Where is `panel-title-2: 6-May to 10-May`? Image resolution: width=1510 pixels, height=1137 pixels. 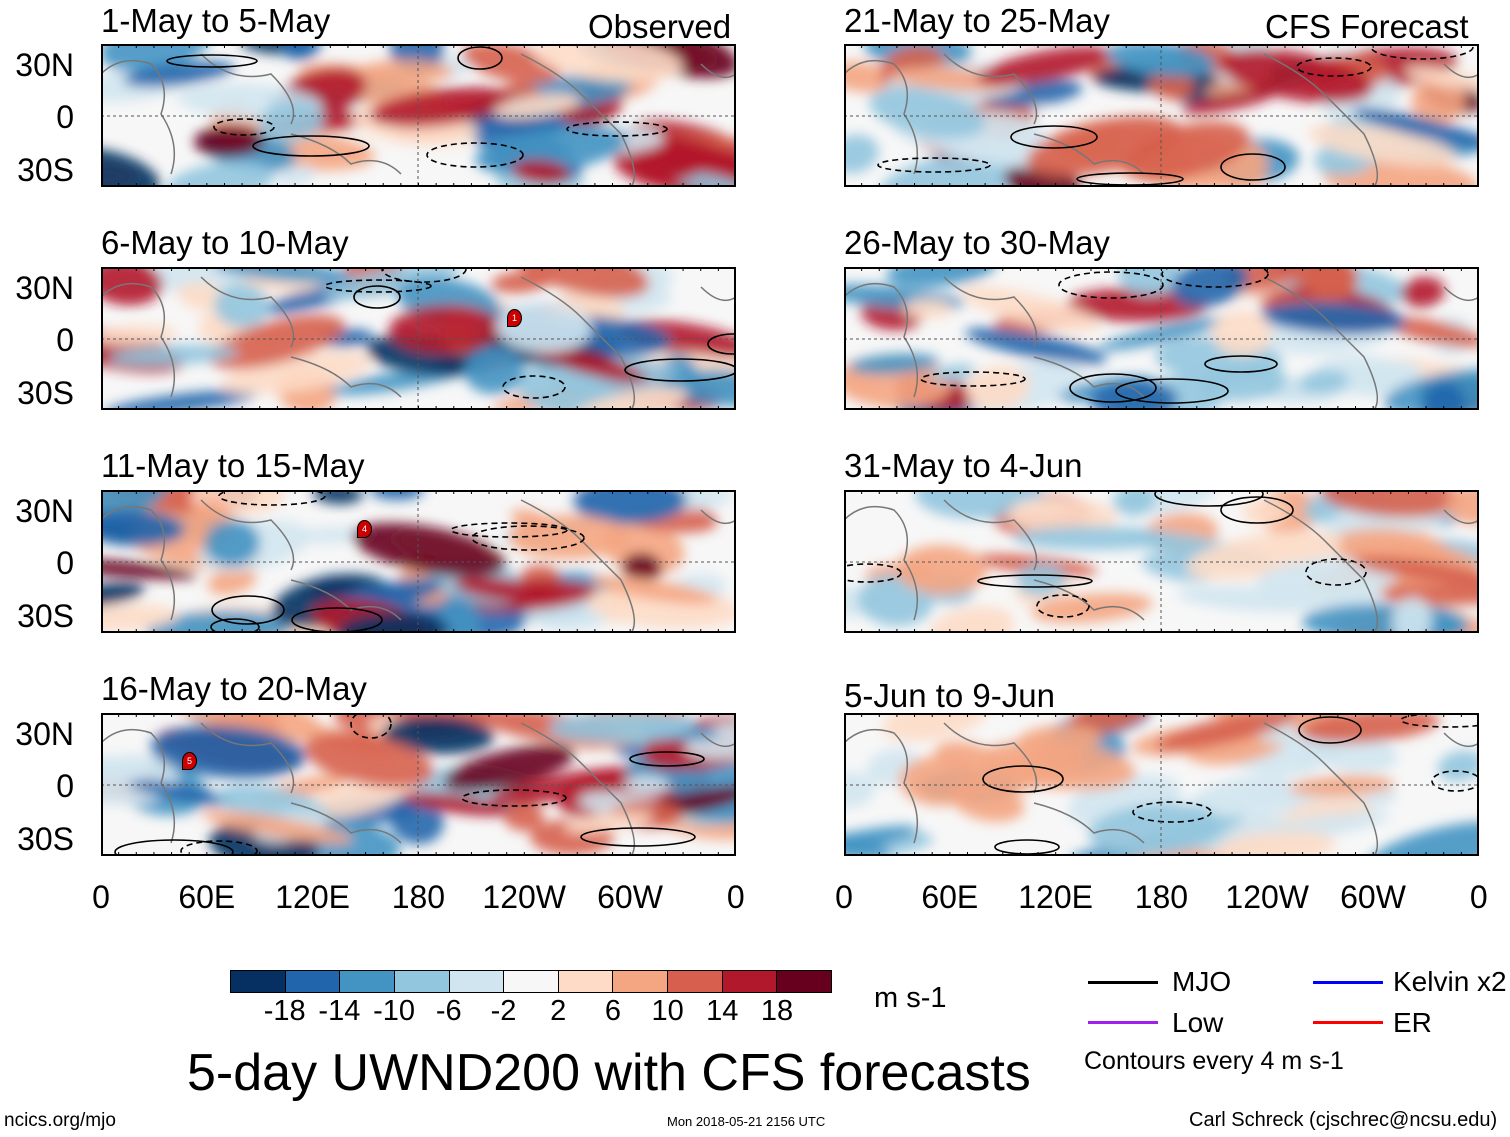
panel-title-2: 6-May to 10-May is located at coordinates (225, 242).